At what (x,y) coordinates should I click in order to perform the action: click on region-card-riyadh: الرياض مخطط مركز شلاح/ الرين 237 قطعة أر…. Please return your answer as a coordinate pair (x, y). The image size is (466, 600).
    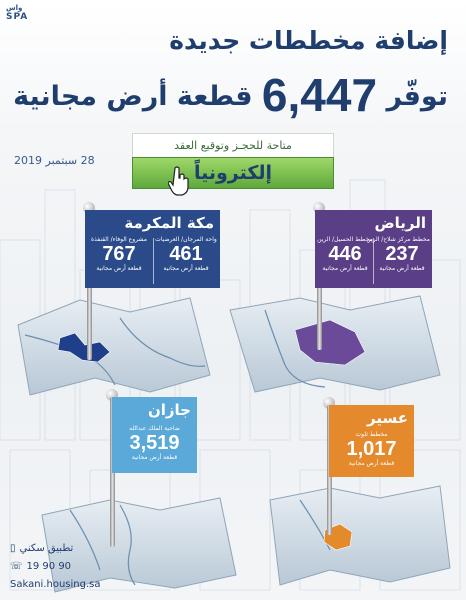
    Looking at the image, I should click on (373, 249).